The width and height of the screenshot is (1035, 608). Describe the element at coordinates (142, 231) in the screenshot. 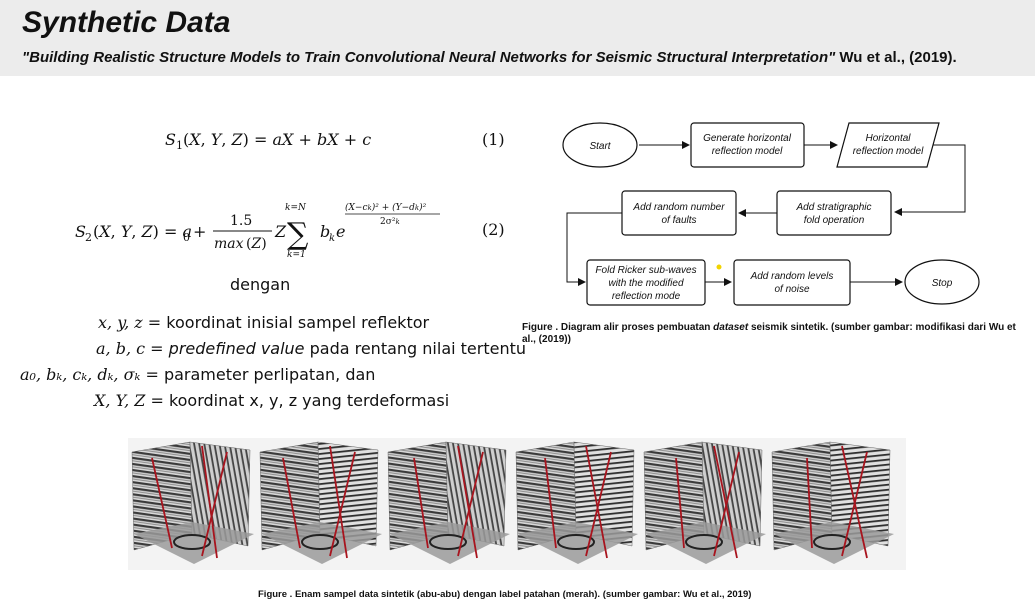

I see `svg-text: (X, Y, Z) = a` at that location.